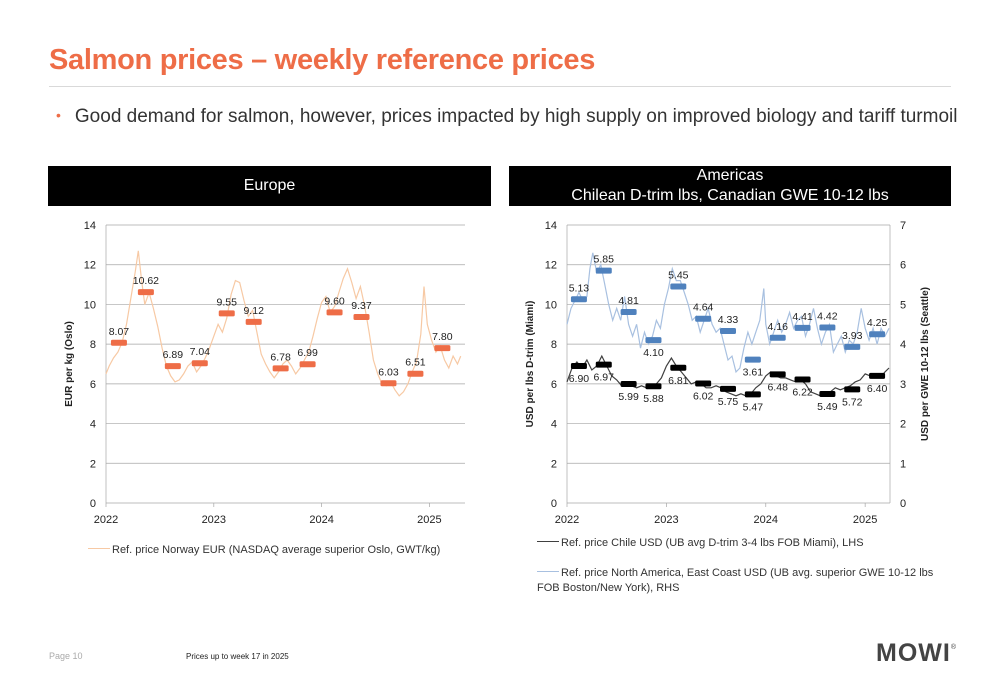 Image resolution: width=1000 pixels, height=685 pixels. I want to click on logo-mark: ®, so click(953, 647).